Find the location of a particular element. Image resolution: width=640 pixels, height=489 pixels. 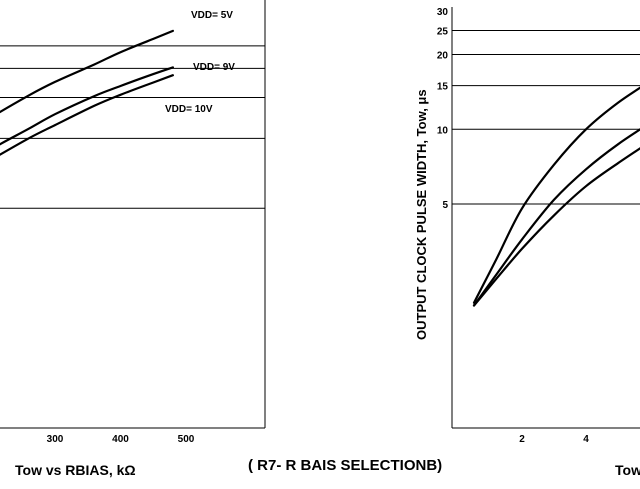

series-label-vdd9: VDD= 9V is located at coordinates (214, 67).